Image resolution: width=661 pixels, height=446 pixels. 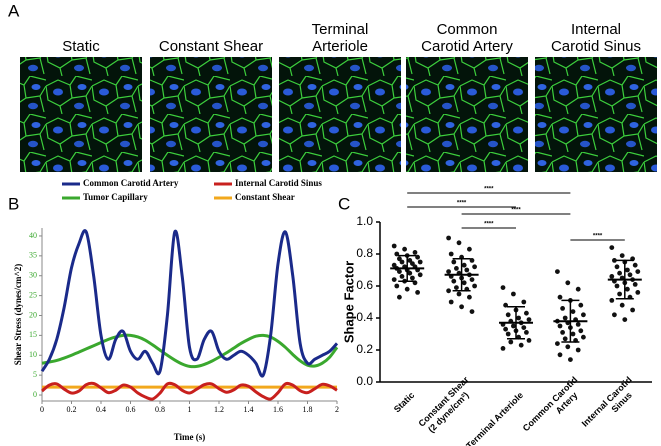 I want to click on image-label: Carotid Artery, so click(x=467, y=46).